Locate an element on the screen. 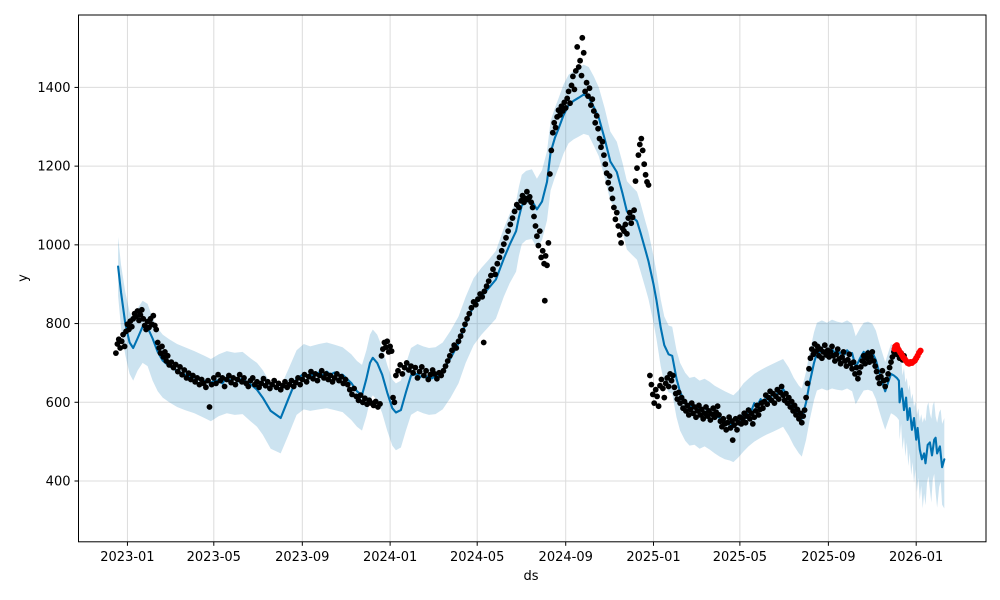  y-tick-label: 1200 is located at coordinates (53, 167).